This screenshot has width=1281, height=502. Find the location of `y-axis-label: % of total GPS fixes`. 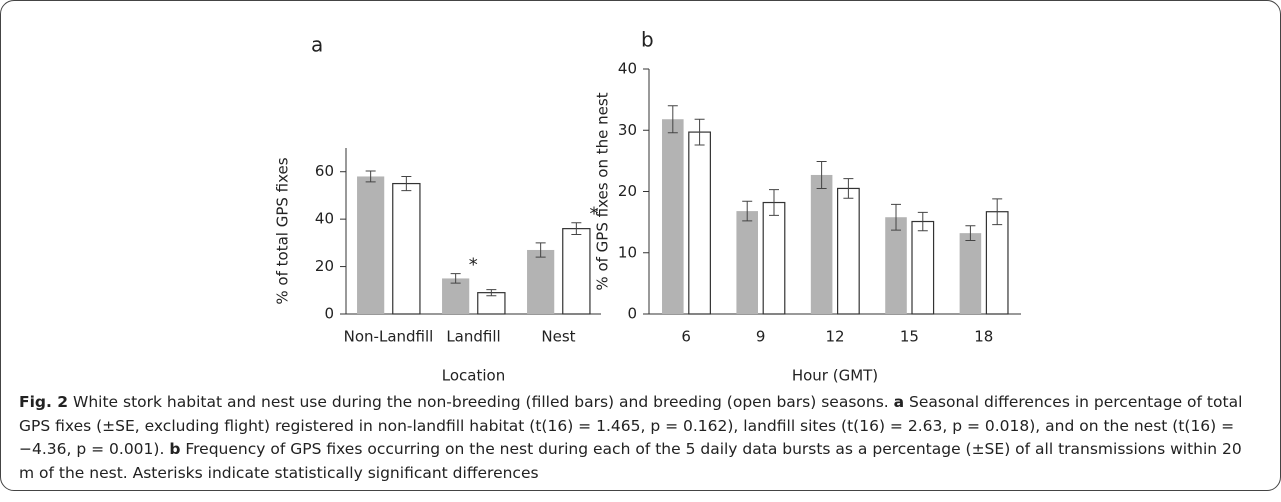

y-axis-label: % of total GPS fixes is located at coordinates (283, 230).